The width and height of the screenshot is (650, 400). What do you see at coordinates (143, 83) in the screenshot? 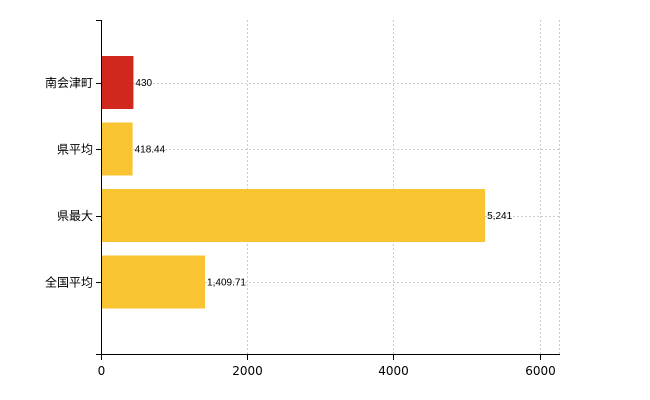
I see `data-label-0: 430` at bounding box center [143, 83].